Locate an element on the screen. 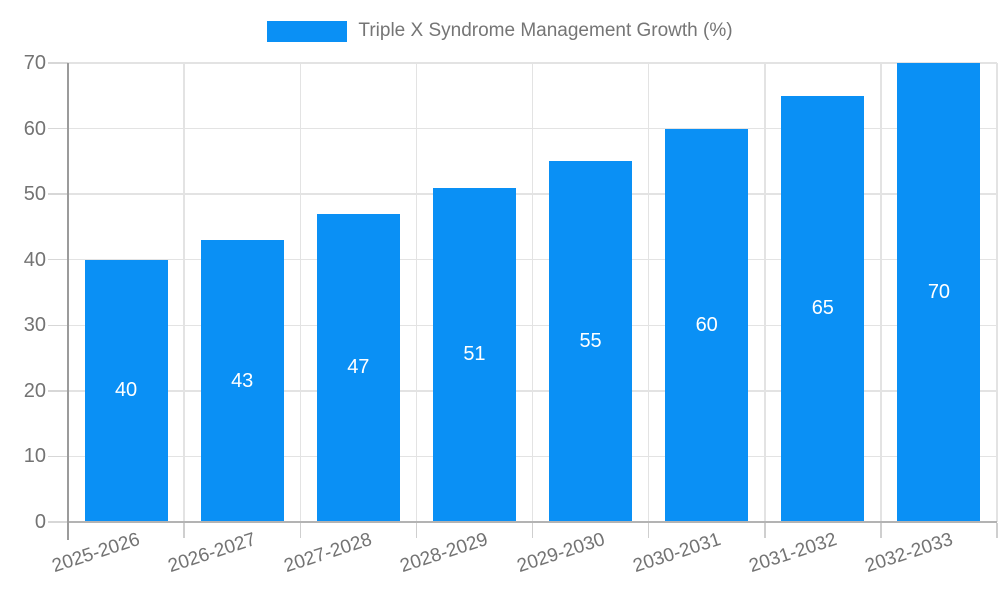 The width and height of the screenshot is (1000, 600). x-axis-label: 2029-2030 is located at coordinates (561, 553).